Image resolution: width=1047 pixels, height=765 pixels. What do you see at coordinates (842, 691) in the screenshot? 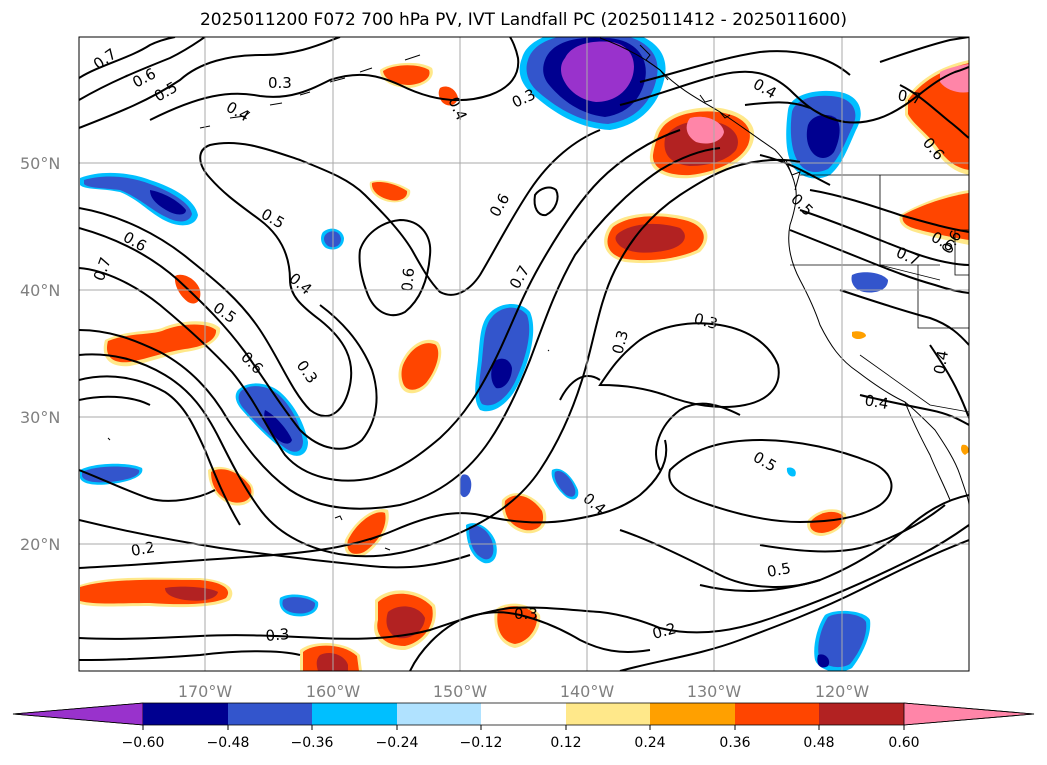
I see `lon-label-120w: 120°W` at bounding box center [842, 691].